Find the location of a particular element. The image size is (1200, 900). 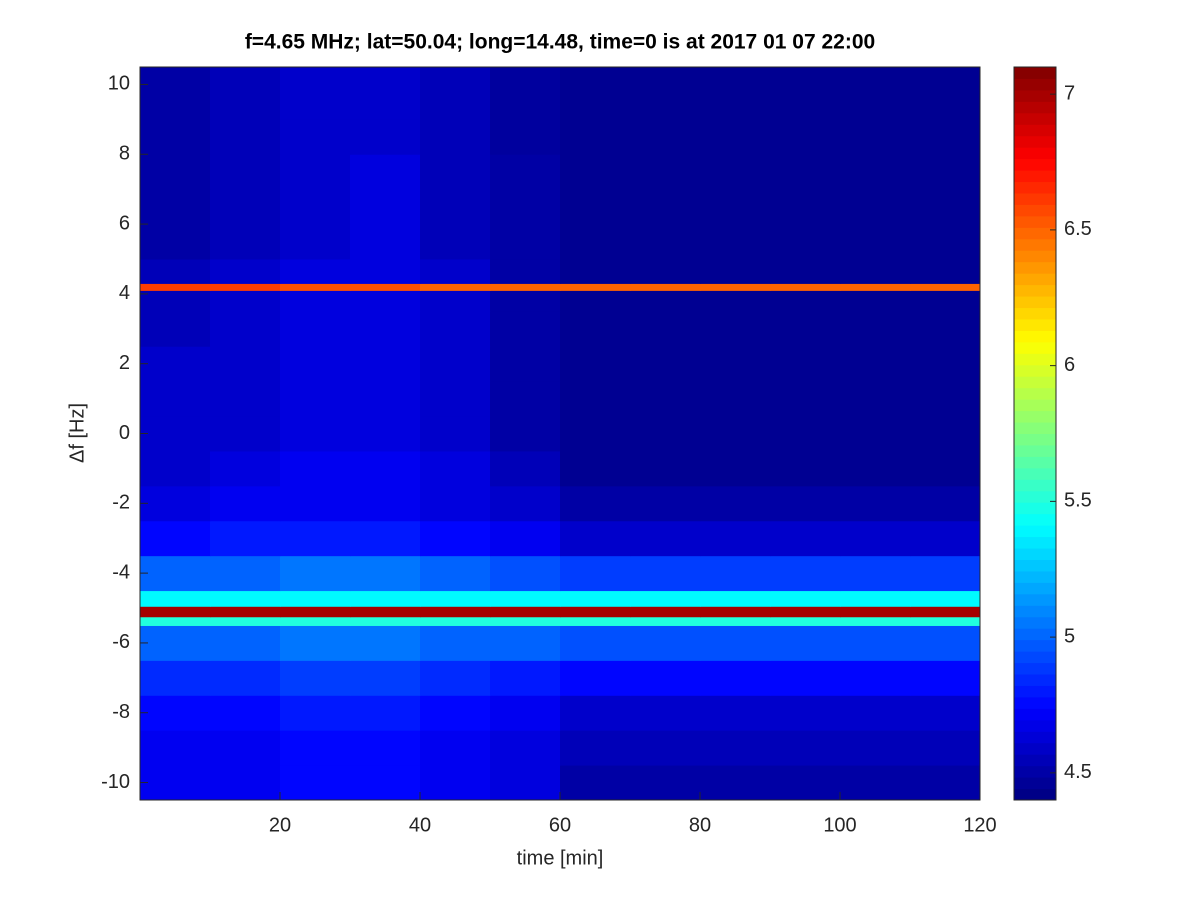

y-tick-label: 4 is located at coordinates (124, 293).